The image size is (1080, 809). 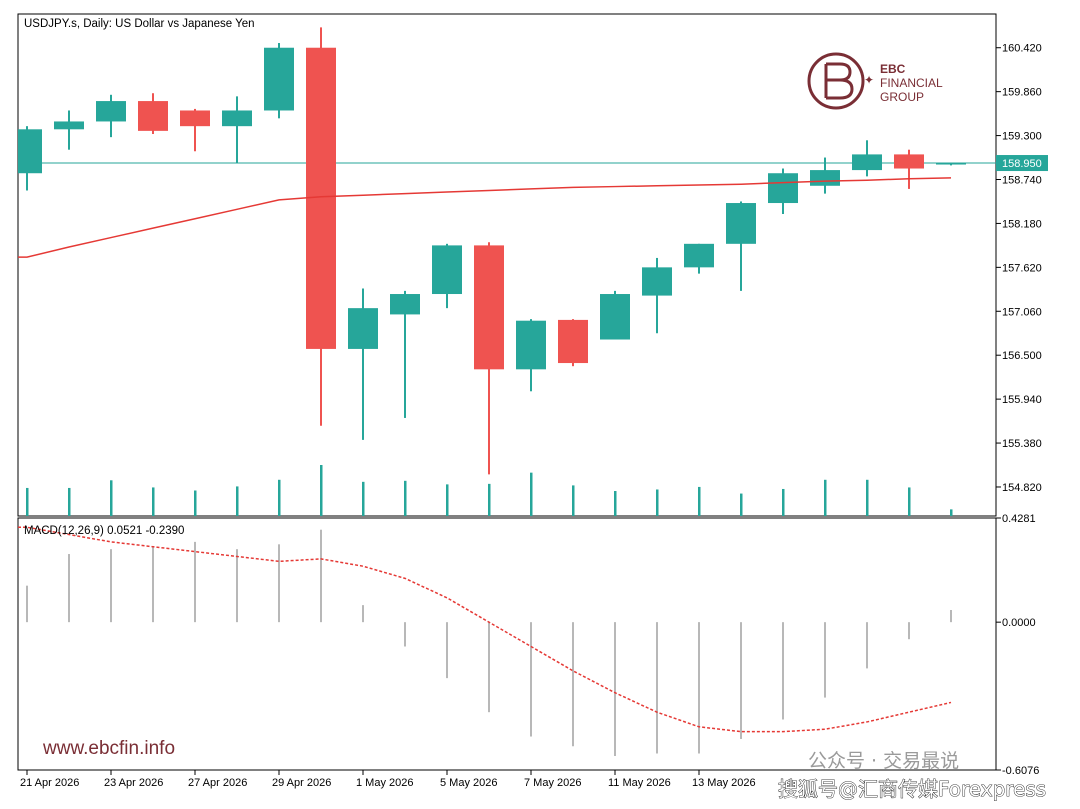 I want to click on ebc-logo-star-icon: ✦, so click(x=869, y=80).